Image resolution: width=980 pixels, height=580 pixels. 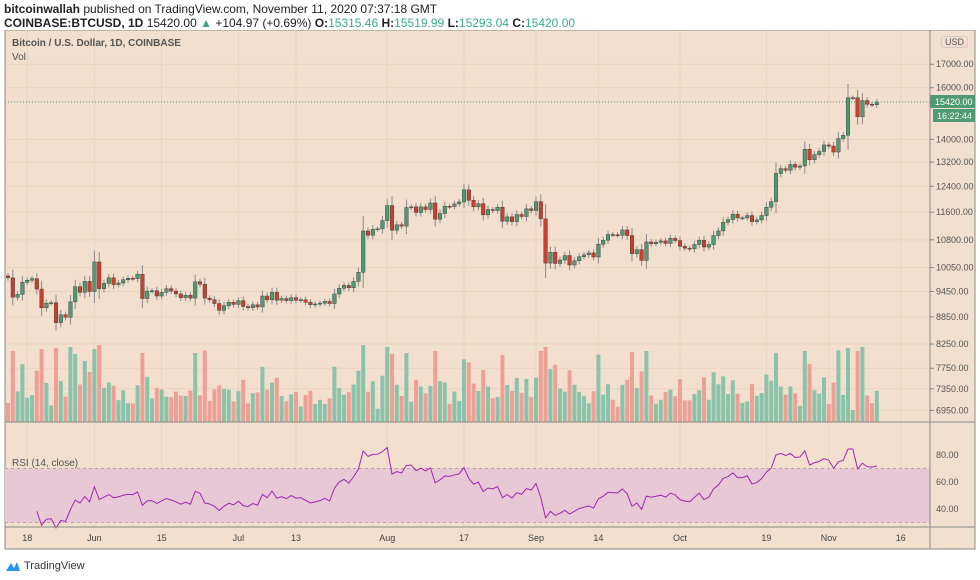 I want to click on volume-bars, so click(x=442, y=383).